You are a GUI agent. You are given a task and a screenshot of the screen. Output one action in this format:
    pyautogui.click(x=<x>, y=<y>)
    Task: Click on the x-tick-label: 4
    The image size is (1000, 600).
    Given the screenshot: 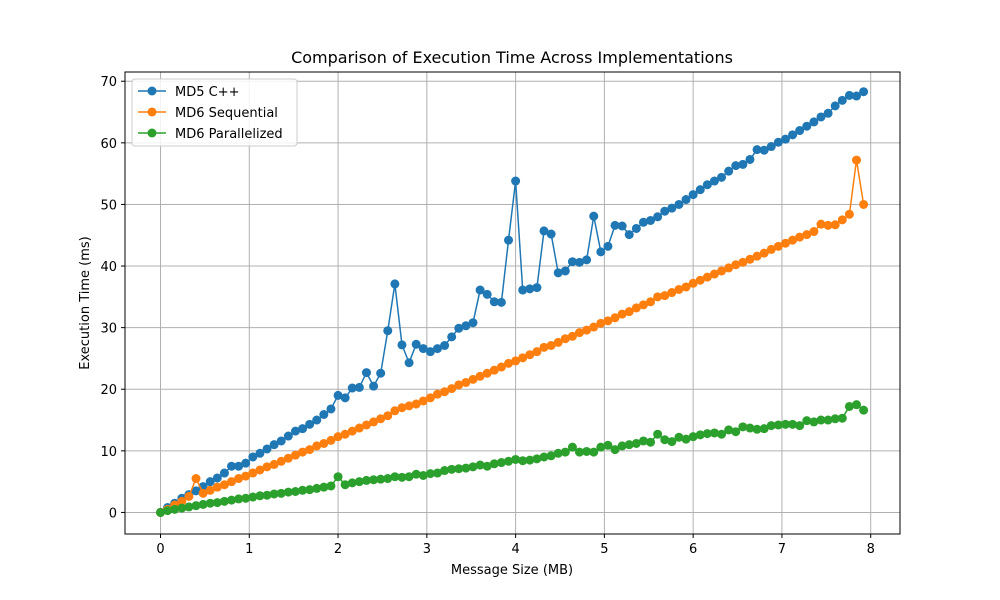 What is the action you would take?
    pyautogui.click(x=515, y=549)
    